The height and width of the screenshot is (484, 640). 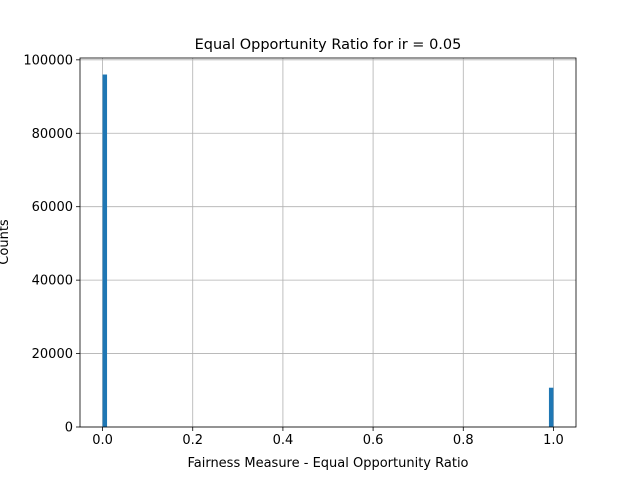 I want to click on y-tick-label: 100000, so click(x=48, y=60).